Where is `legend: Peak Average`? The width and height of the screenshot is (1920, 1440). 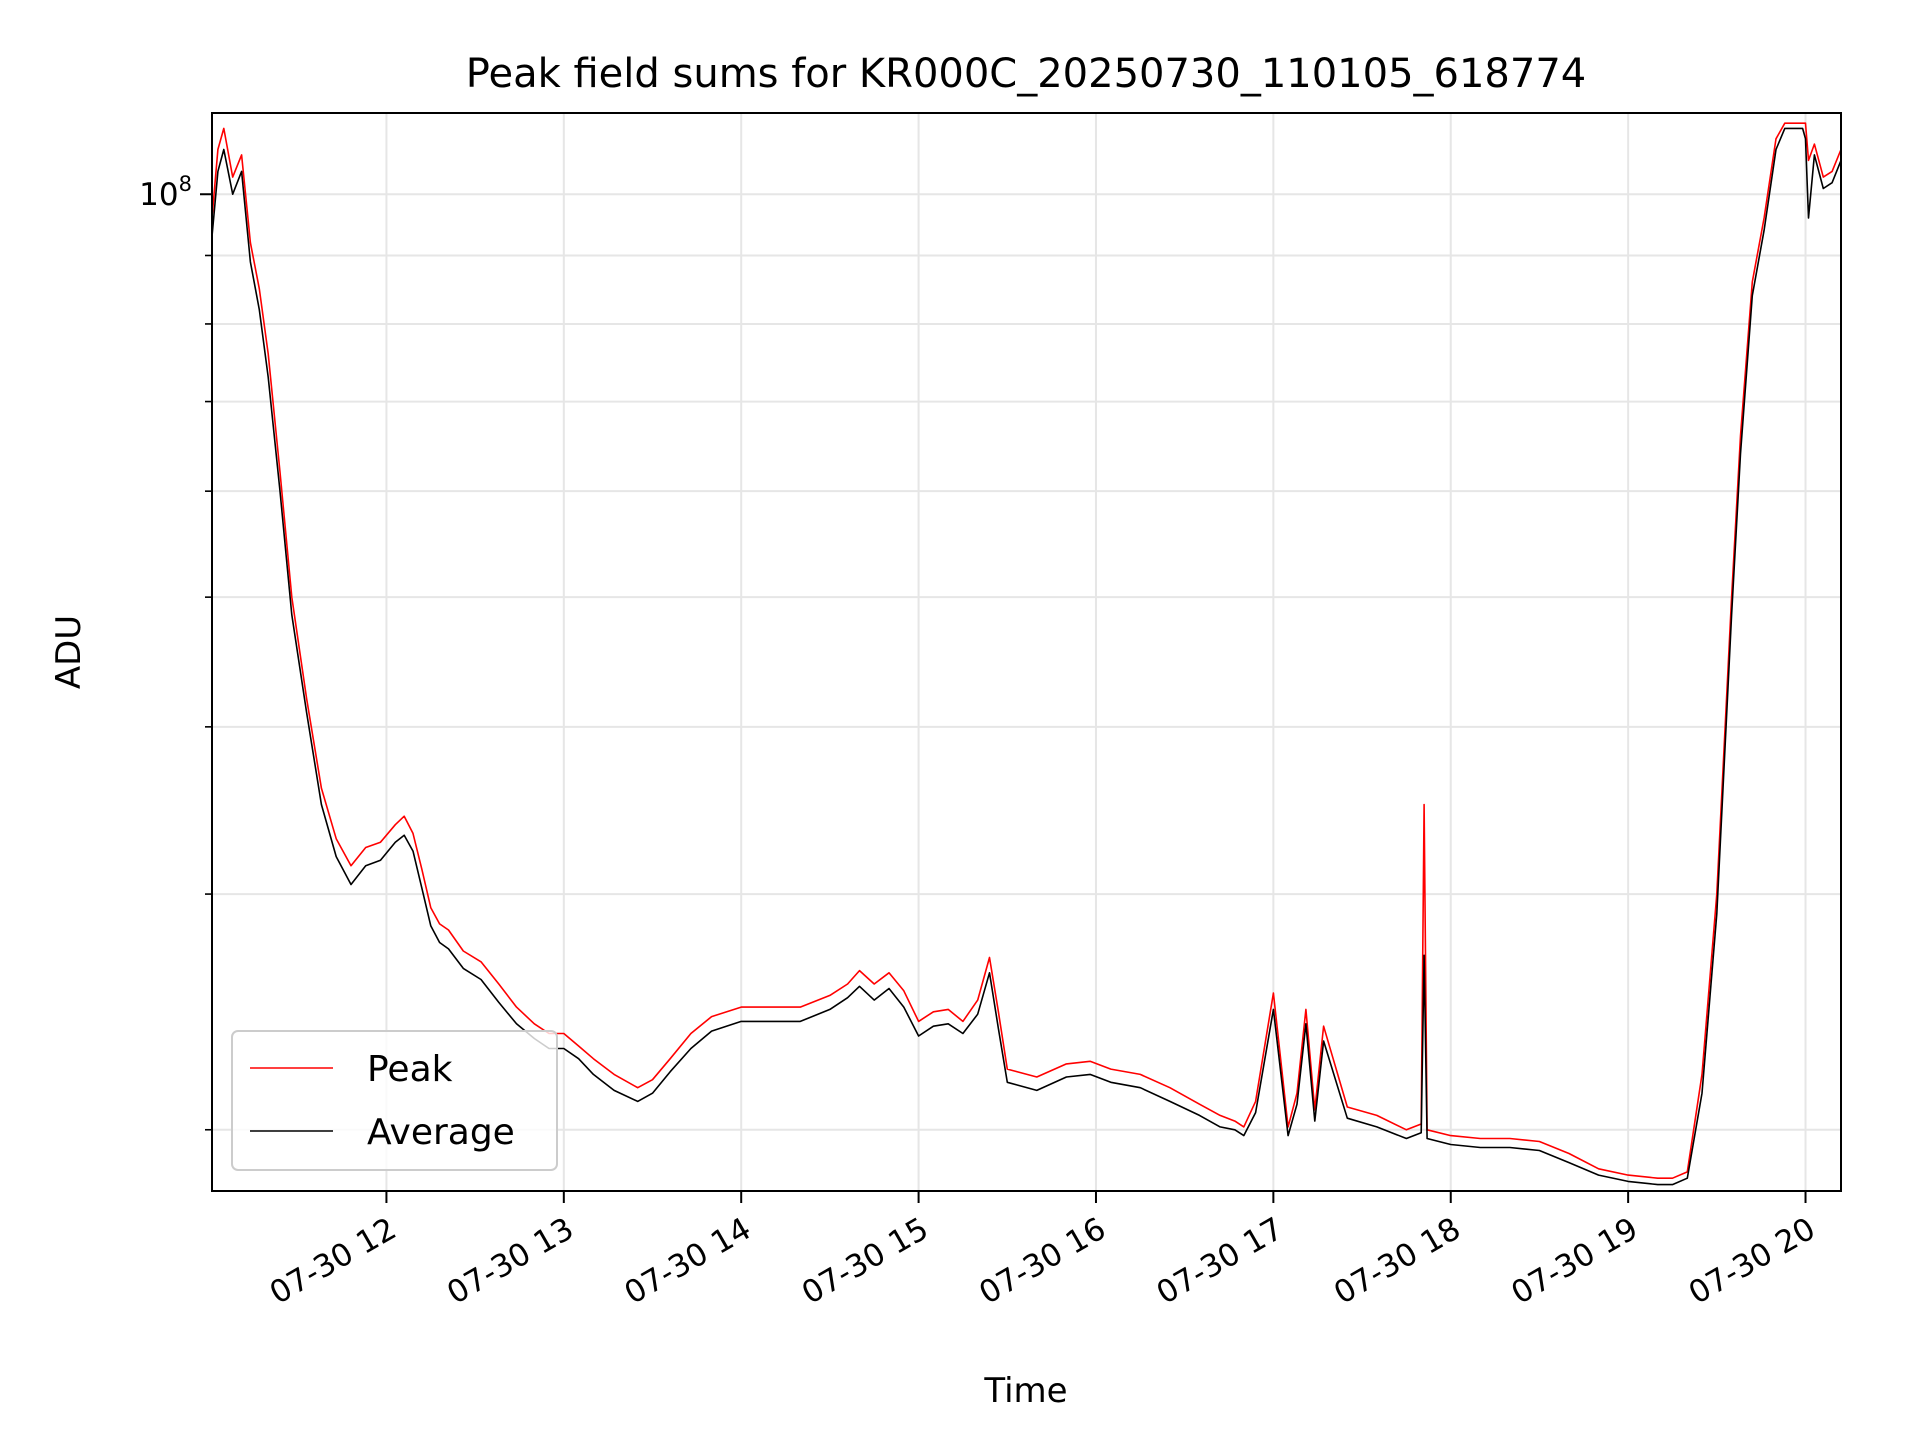
legend: Peak Average is located at coordinates (394, 1100).